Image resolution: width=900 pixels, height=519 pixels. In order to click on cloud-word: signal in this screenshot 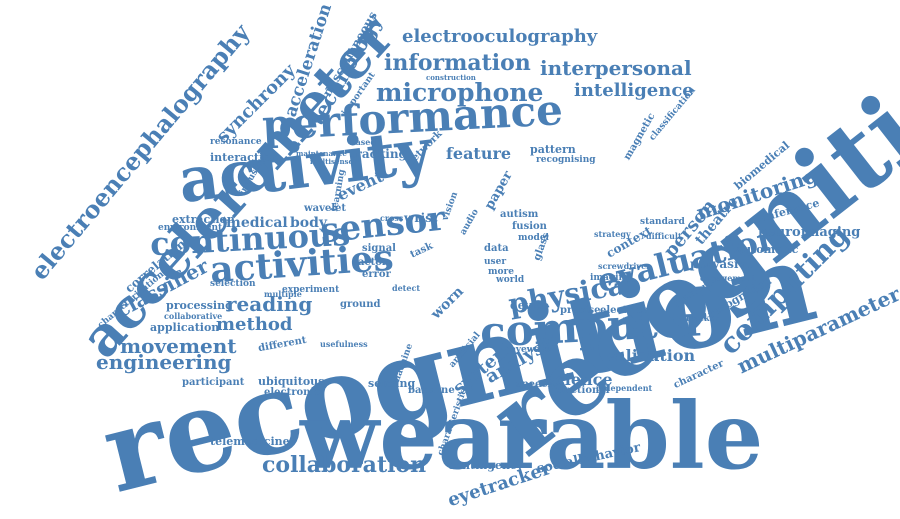, I will do `click(379, 248)`.